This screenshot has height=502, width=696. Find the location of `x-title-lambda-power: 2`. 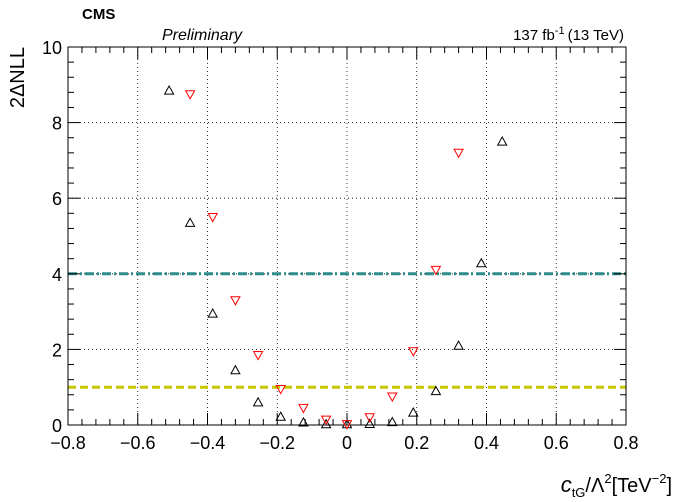

x-title-lambda-power: 2 is located at coordinates (607, 478).